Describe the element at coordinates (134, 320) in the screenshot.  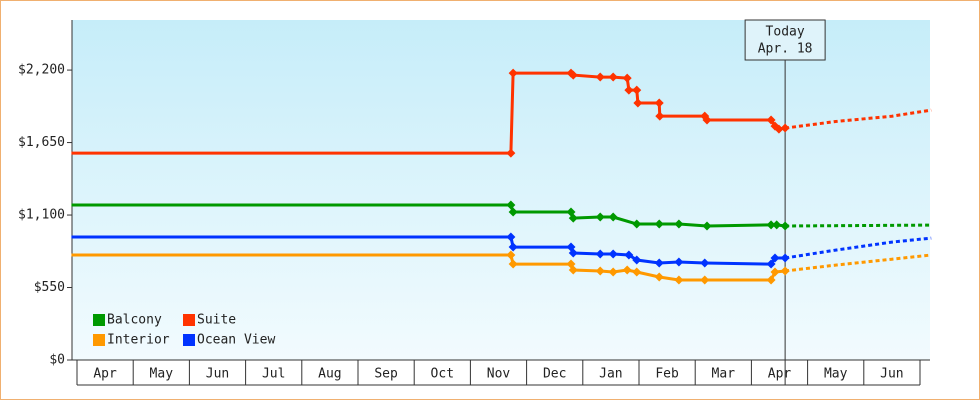
I see `legend-label: Balcony` at that location.